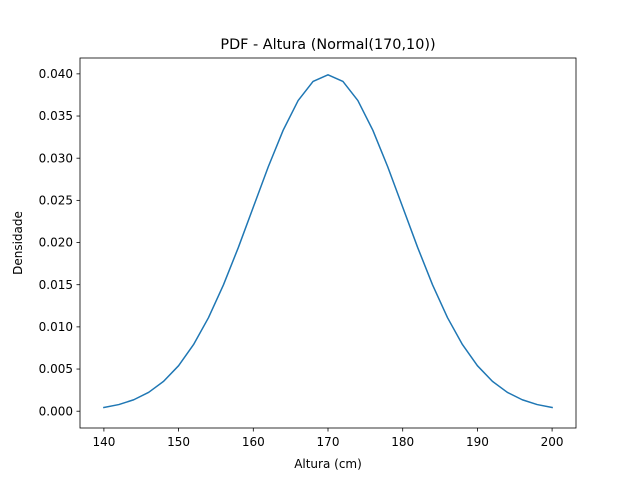 This screenshot has width=640, height=480. What do you see at coordinates (56, 327) in the screenshot?
I see `y-tick-label: 0.010` at bounding box center [56, 327].